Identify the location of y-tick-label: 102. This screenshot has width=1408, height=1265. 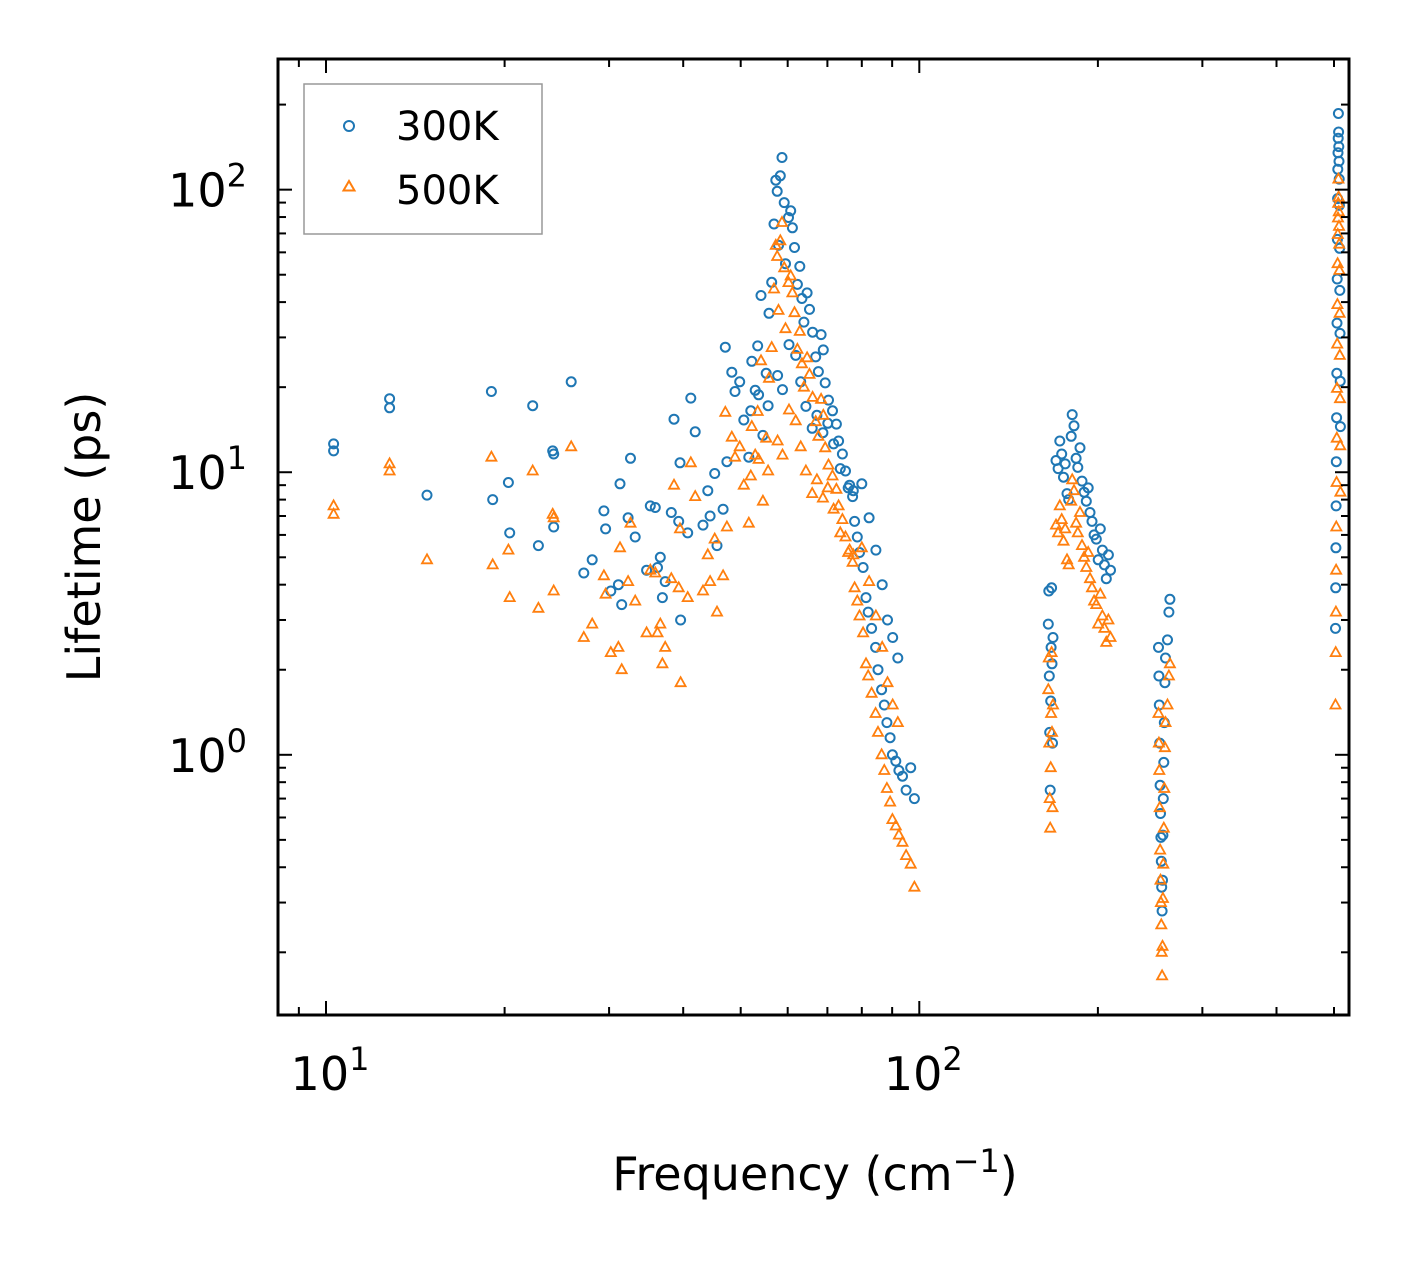
(207, 187).